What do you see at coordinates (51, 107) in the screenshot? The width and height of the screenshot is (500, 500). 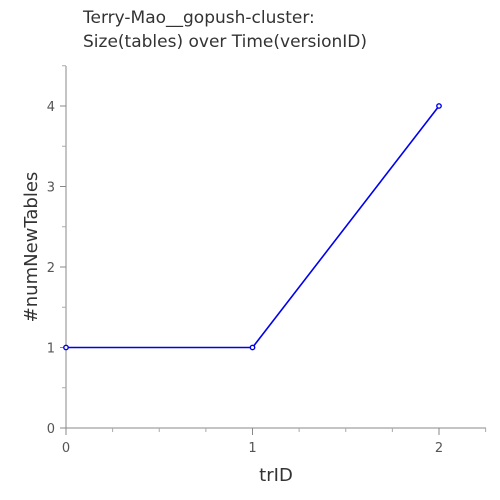 I see `y-tick-label: 4` at bounding box center [51, 107].